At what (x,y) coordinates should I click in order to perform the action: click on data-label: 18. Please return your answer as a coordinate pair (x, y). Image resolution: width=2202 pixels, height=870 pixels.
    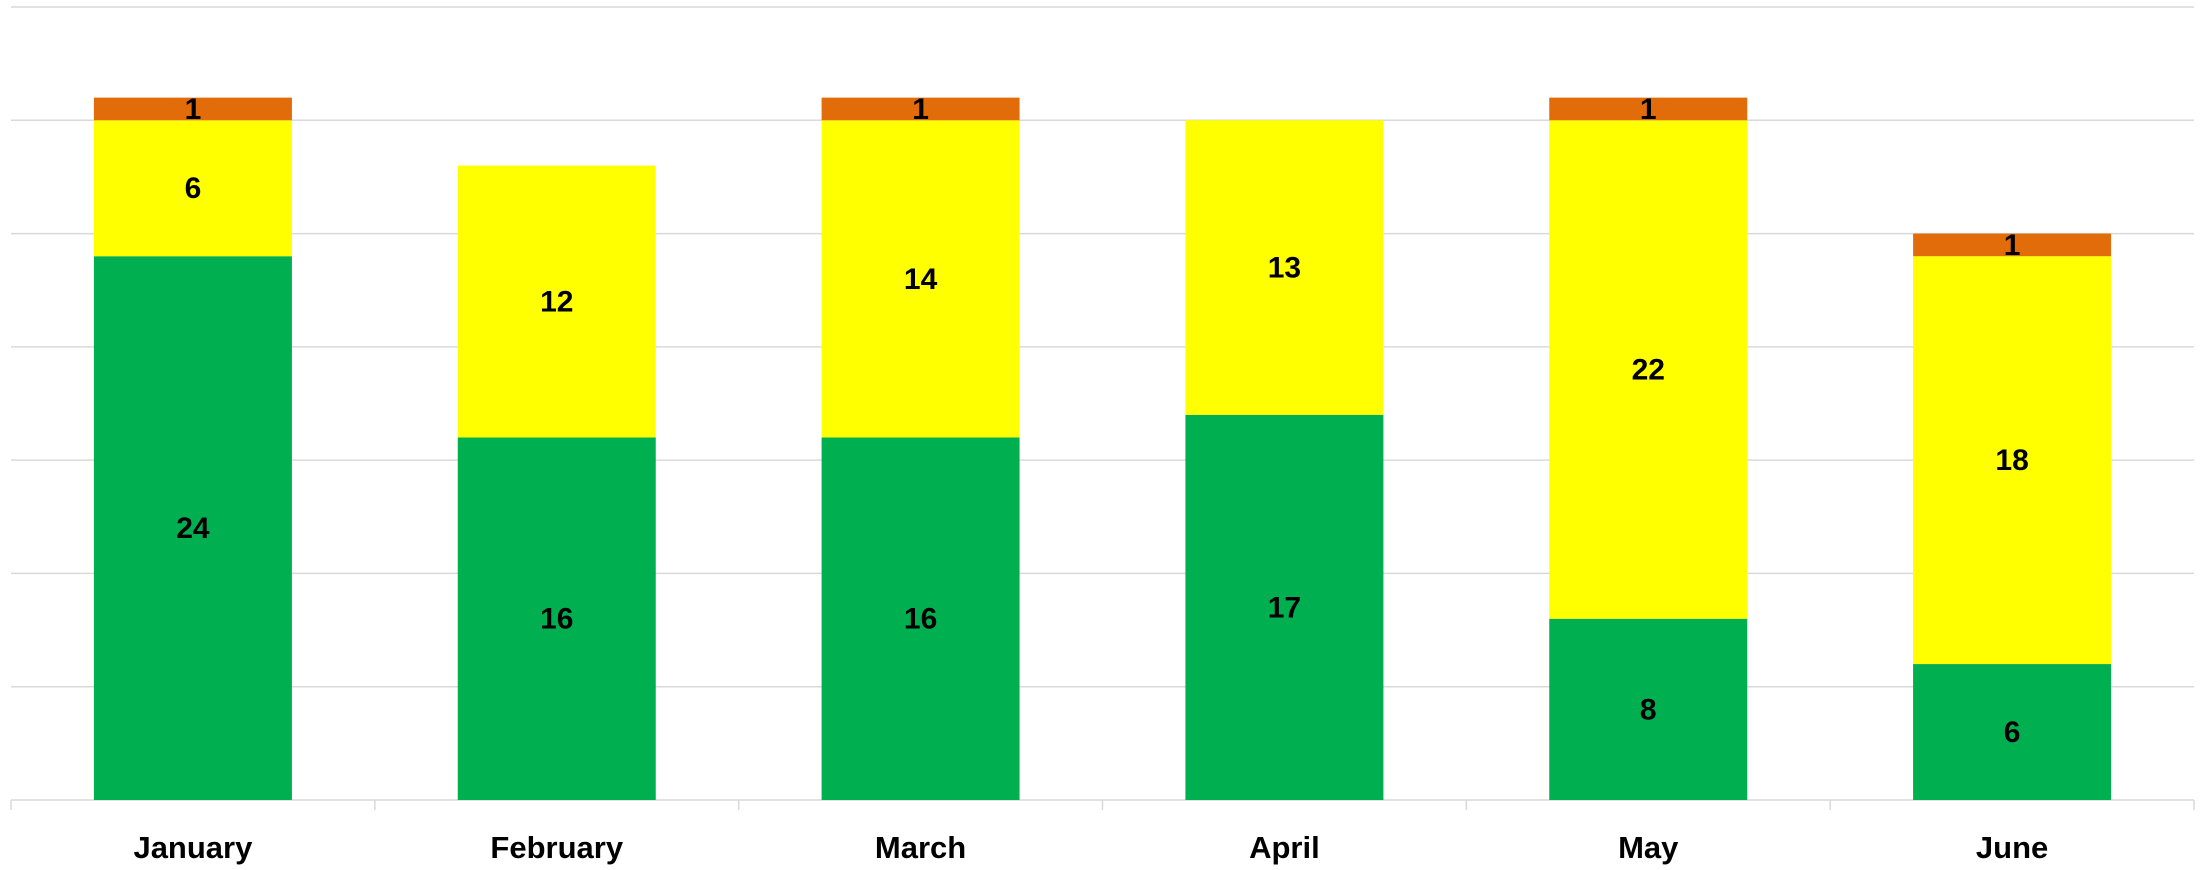
    Looking at the image, I should click on (2011, 460).